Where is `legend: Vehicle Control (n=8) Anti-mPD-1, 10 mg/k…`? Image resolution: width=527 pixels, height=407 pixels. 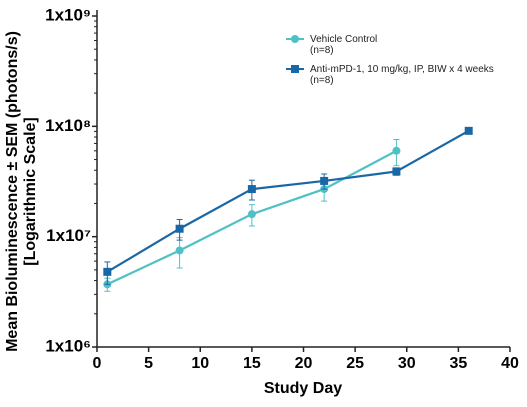 legend: Vehicle Control (n=8) Anti-mPD-1, 10 mg/k… is located at coordinates (389, 64).